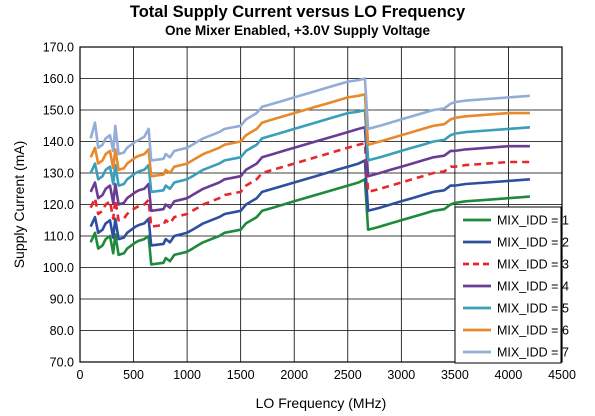 The image size is (595, 416). What do you see at coordinates (297, 30) in the screenshot?
I see `chart-subtitle: One Mixer Enabled, +3.0V Supply Voltage` at bounding box center [297, 30].